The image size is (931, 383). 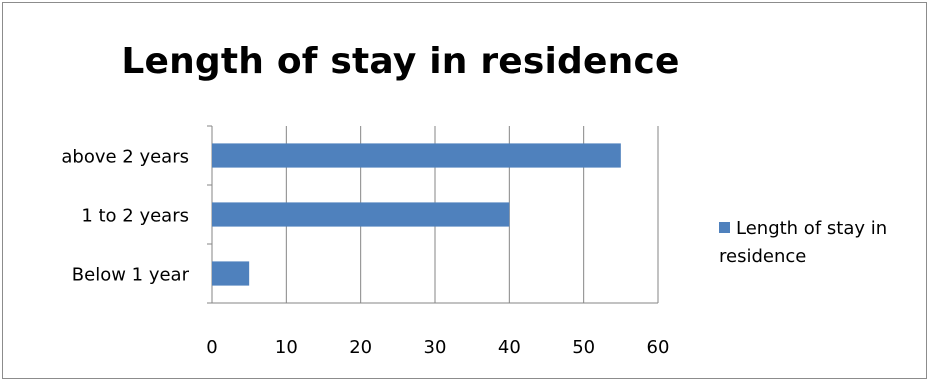 What do you see at coordinates (658, 347) in the screenshot?
I see `x-tick-label: 60` at bounding box center [658, 347].